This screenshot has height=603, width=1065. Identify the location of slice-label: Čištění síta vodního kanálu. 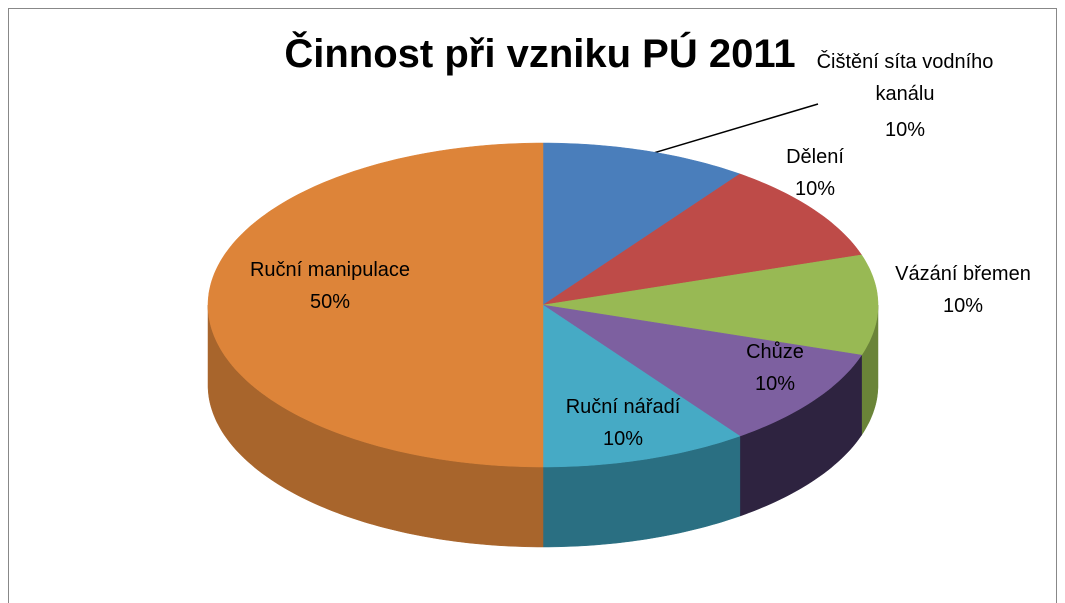
(905, 78).